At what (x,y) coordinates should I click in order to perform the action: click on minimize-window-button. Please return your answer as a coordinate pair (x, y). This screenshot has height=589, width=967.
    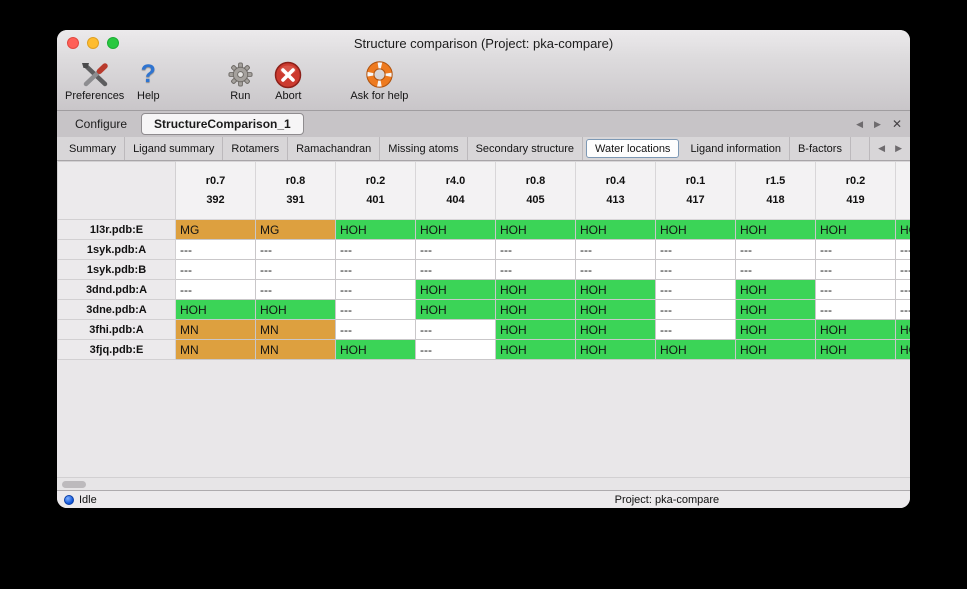
    Looking at the image, I should click on (93, 43).